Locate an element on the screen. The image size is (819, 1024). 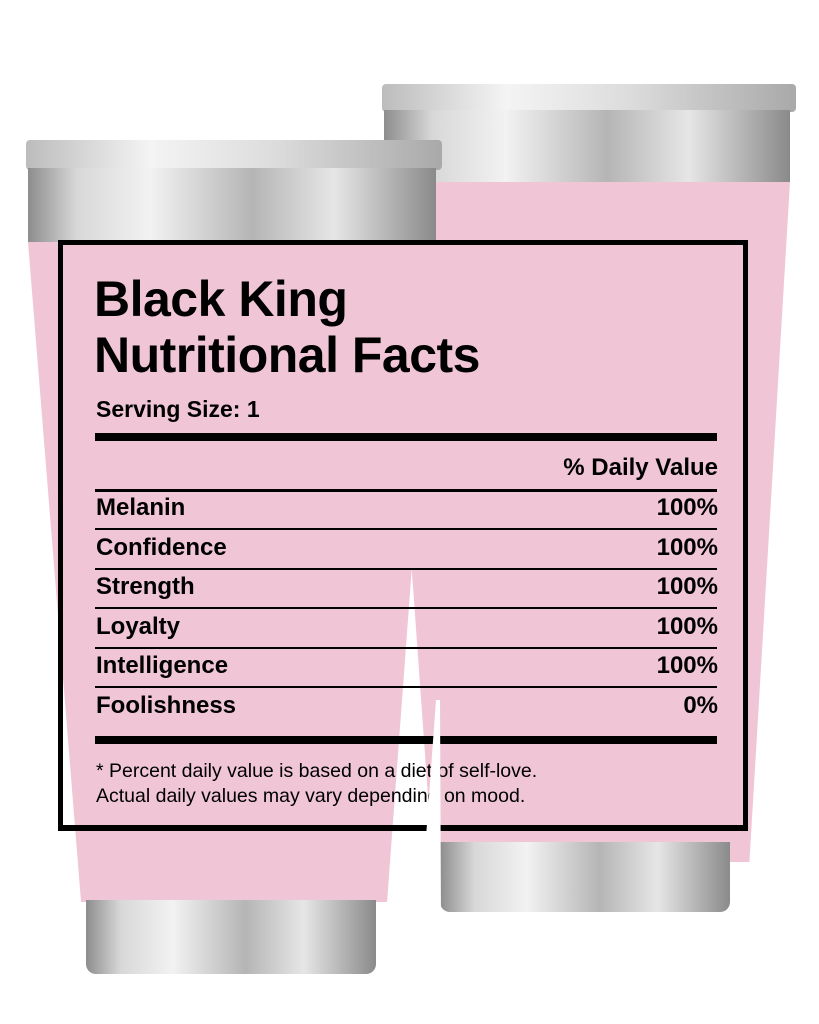
serving-size: Serving Size: 1 is located at coordinates (178, 409).